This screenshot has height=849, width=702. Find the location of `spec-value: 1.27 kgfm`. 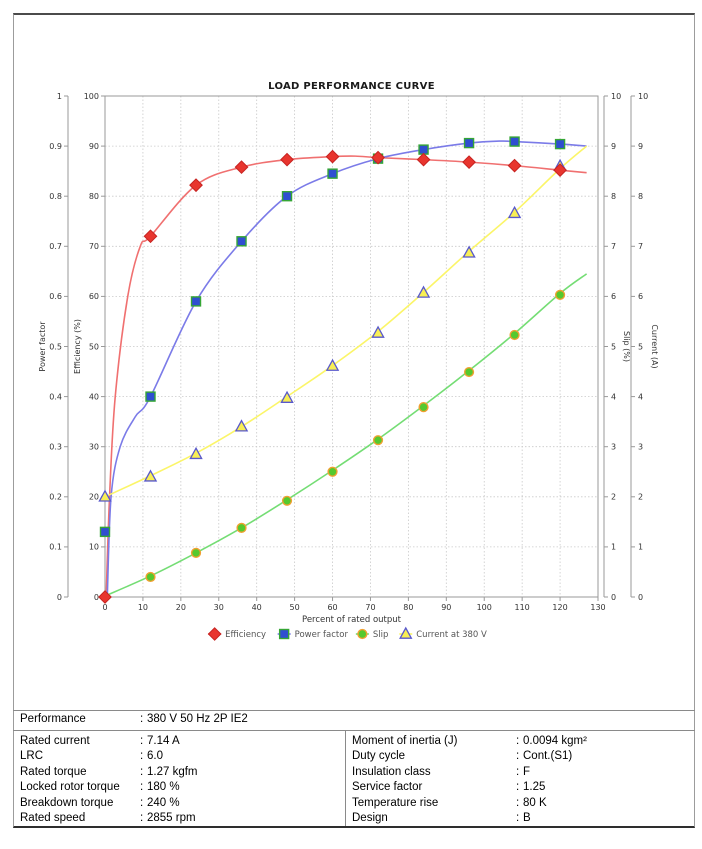

spec-value: 1.27 kgfm is located at coordinates (172, 771).